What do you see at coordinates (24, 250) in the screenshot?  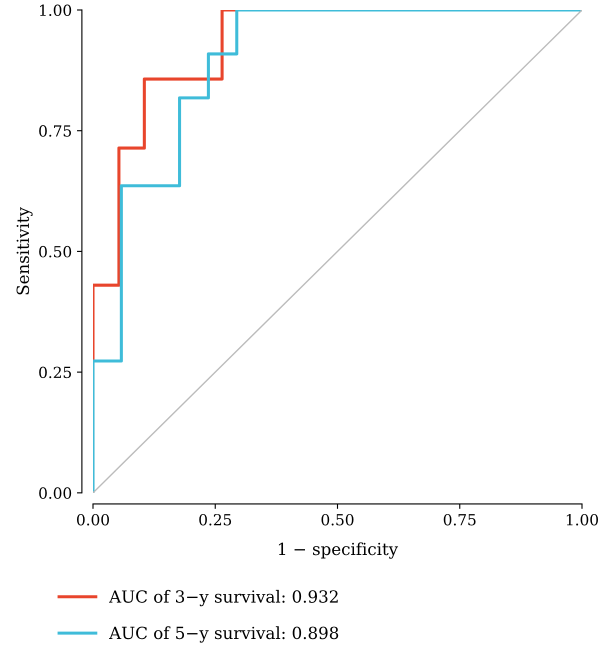 I see `y-axis-title: Sensitivity` at bounding box center [24, 250].